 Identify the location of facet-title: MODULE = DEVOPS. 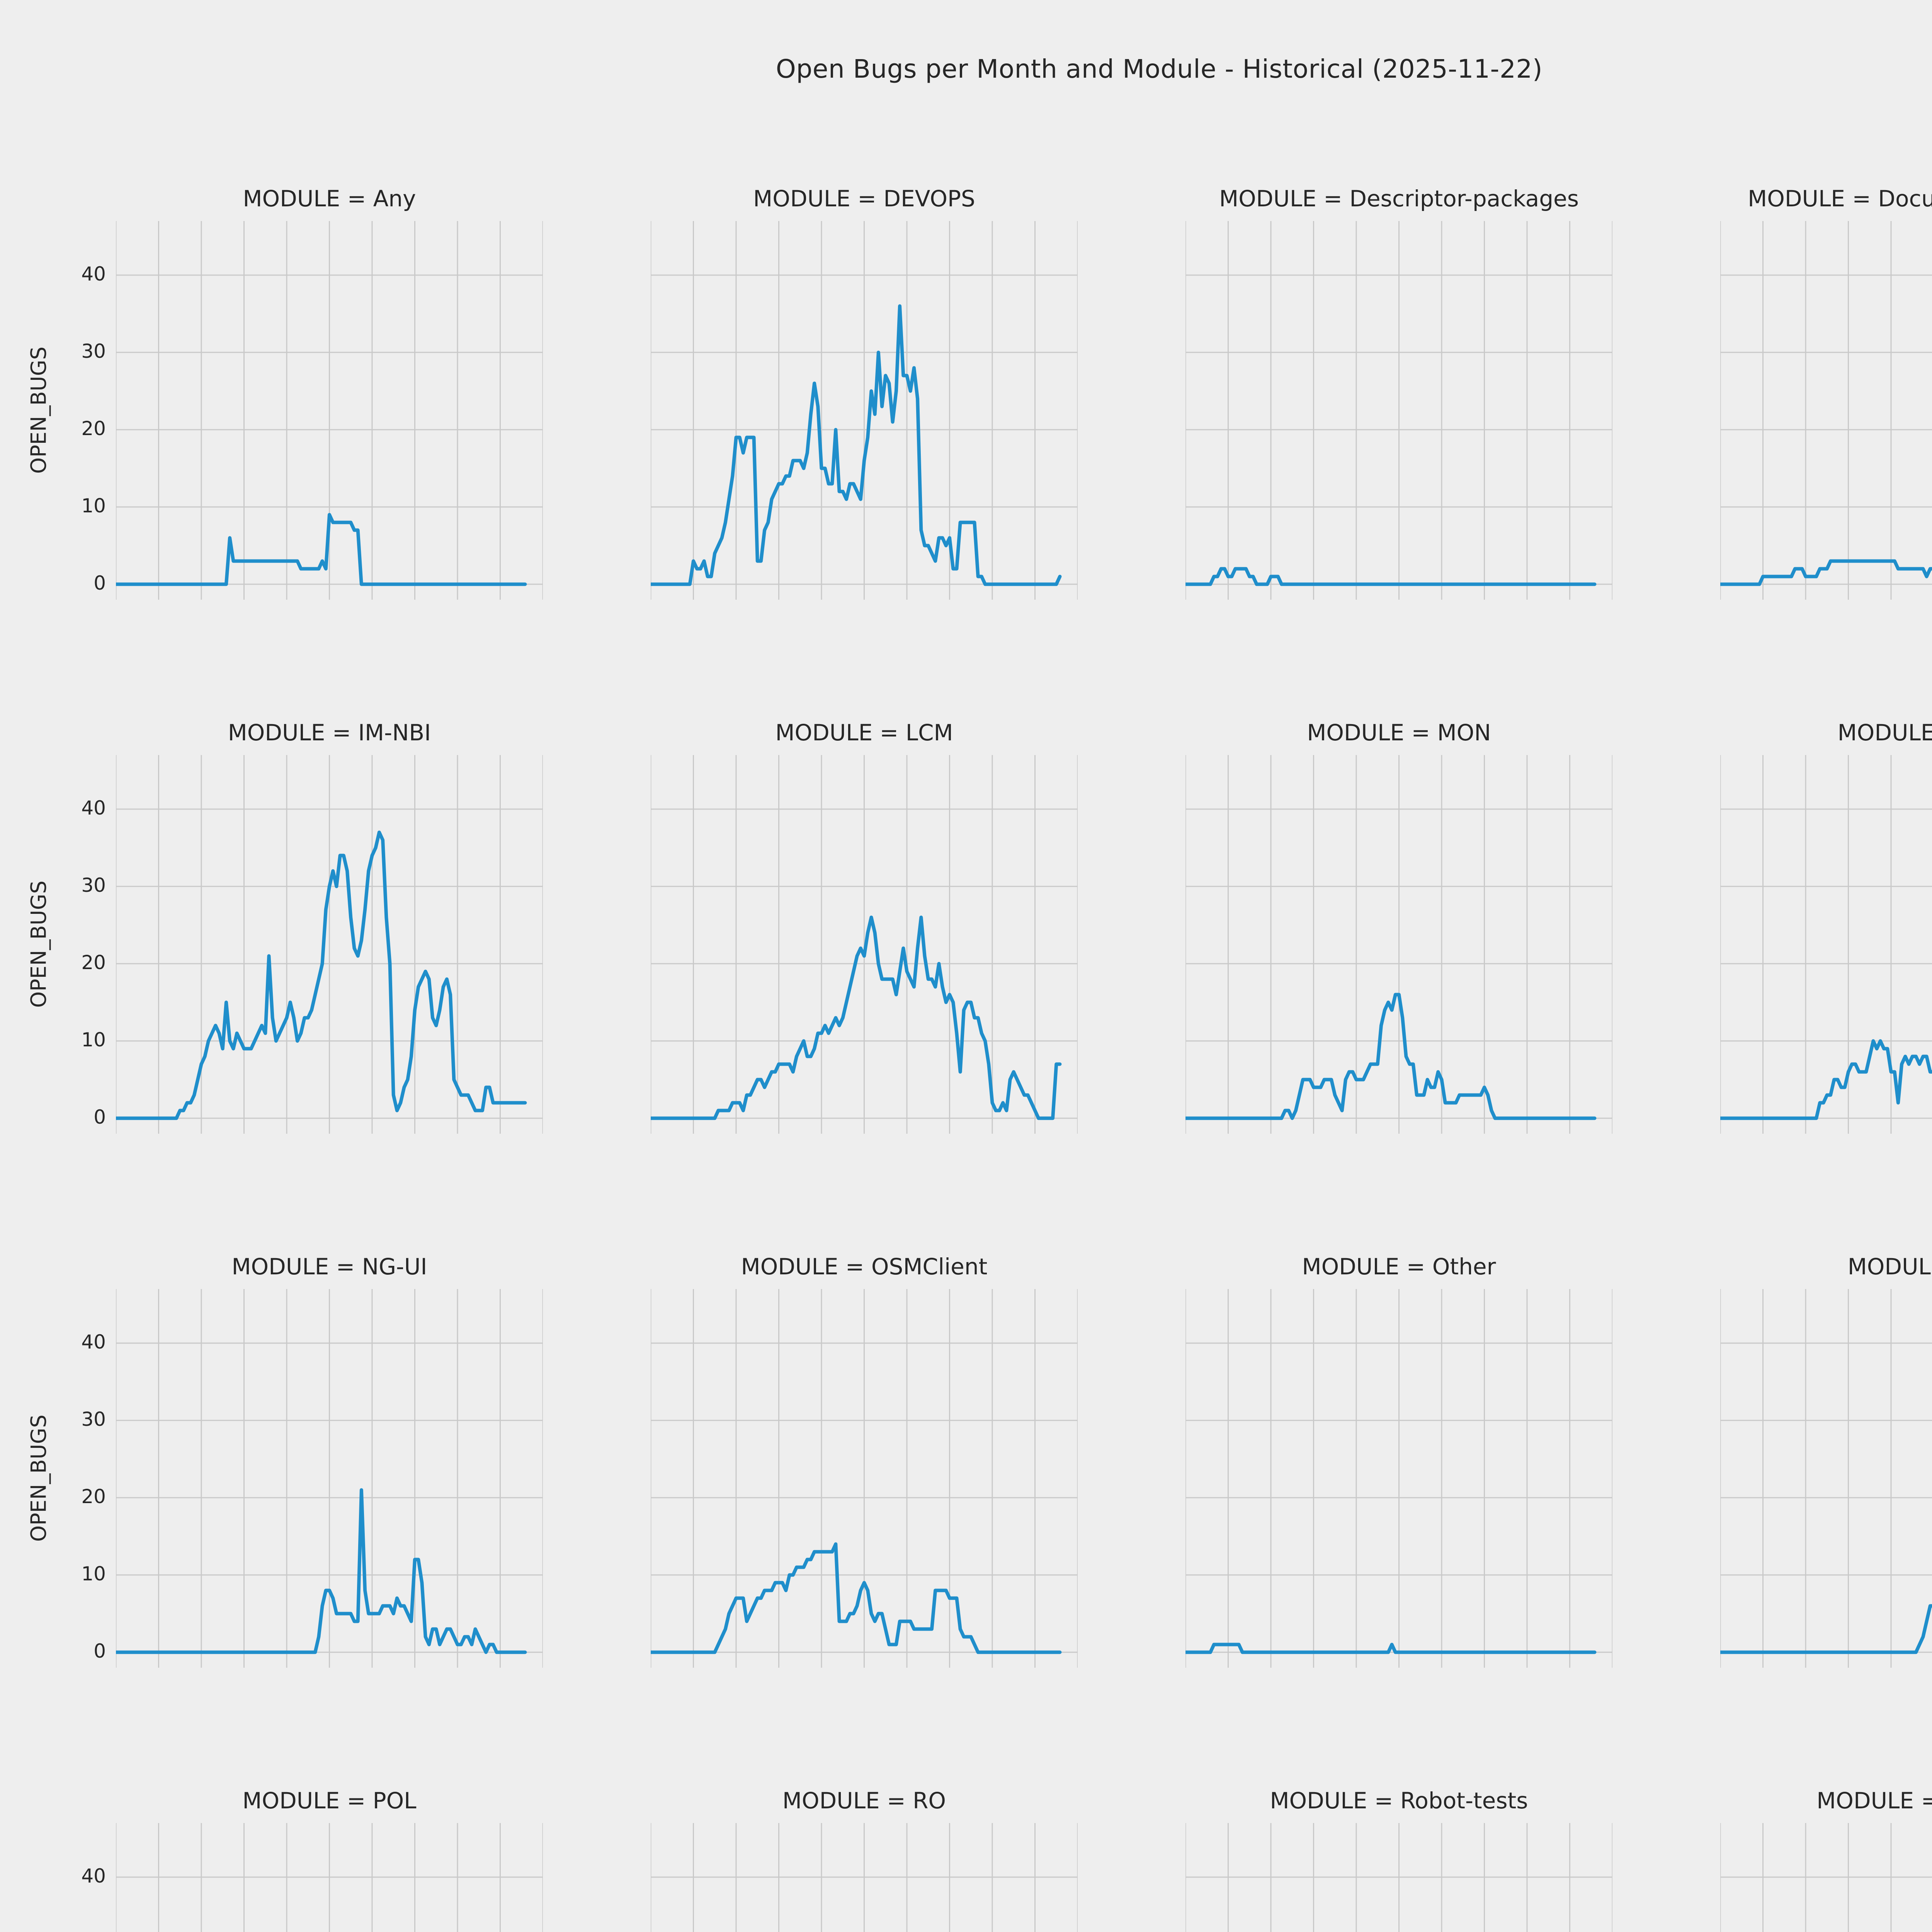
(864, 198).